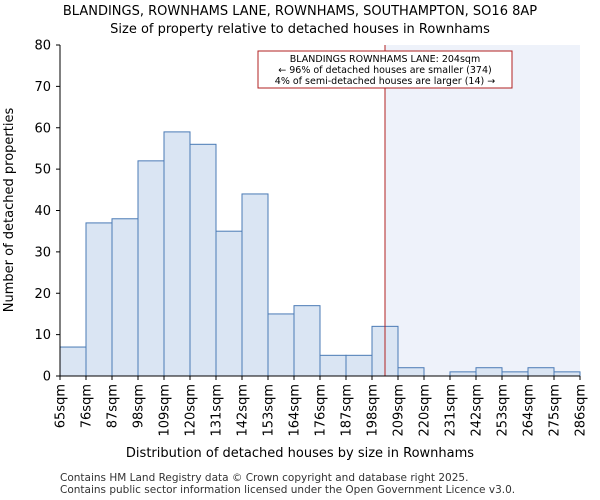 Image resolution: width=600 pixels, height=500 pixels. I want to click on x-tick-label: 286sqm, so click(581, 410).